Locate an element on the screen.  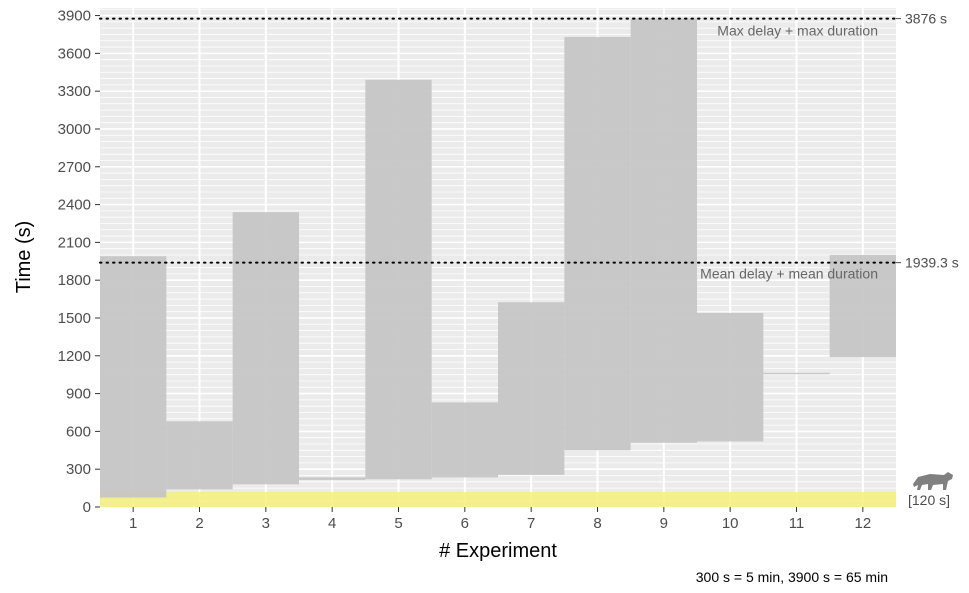
x-tick-label: 9 is located at coordinates (664, 523).